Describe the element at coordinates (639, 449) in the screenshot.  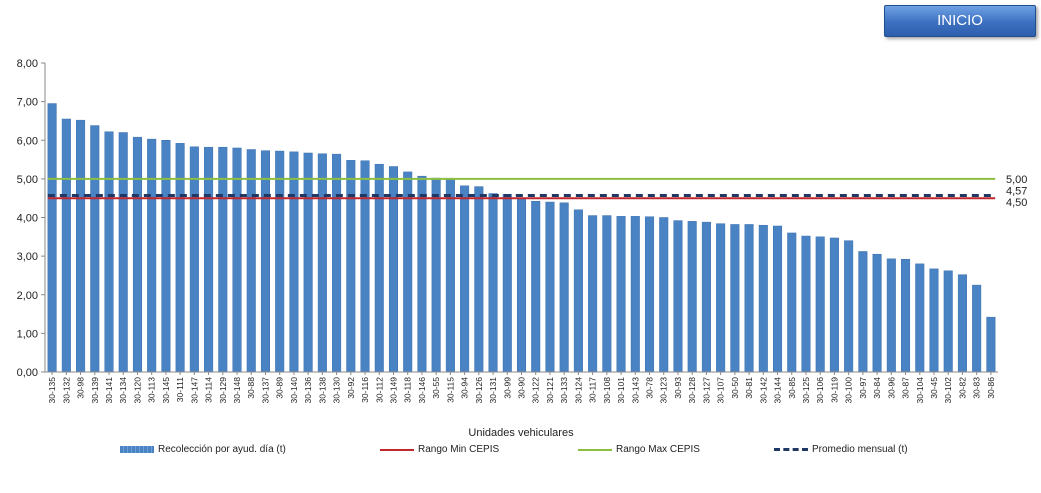
I see `legend-item-rango-max: Rango Max CEPIS` at that location.